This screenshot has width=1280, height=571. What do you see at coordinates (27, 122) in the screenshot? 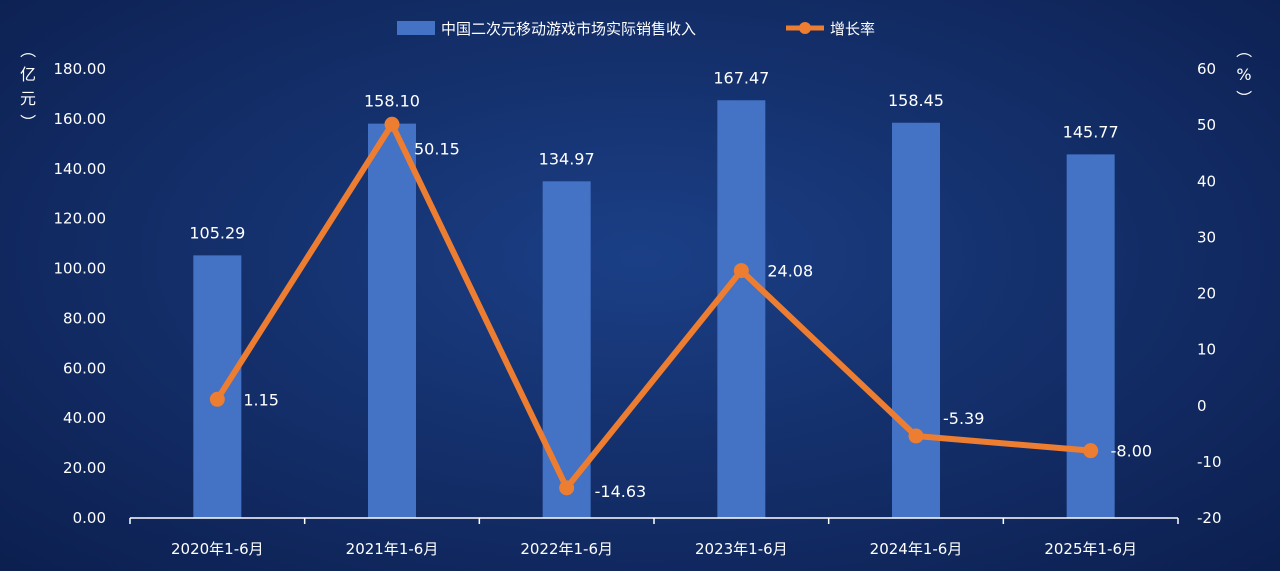
I see `left-axis-unit-char: ）` at bounding box center [27, 122].